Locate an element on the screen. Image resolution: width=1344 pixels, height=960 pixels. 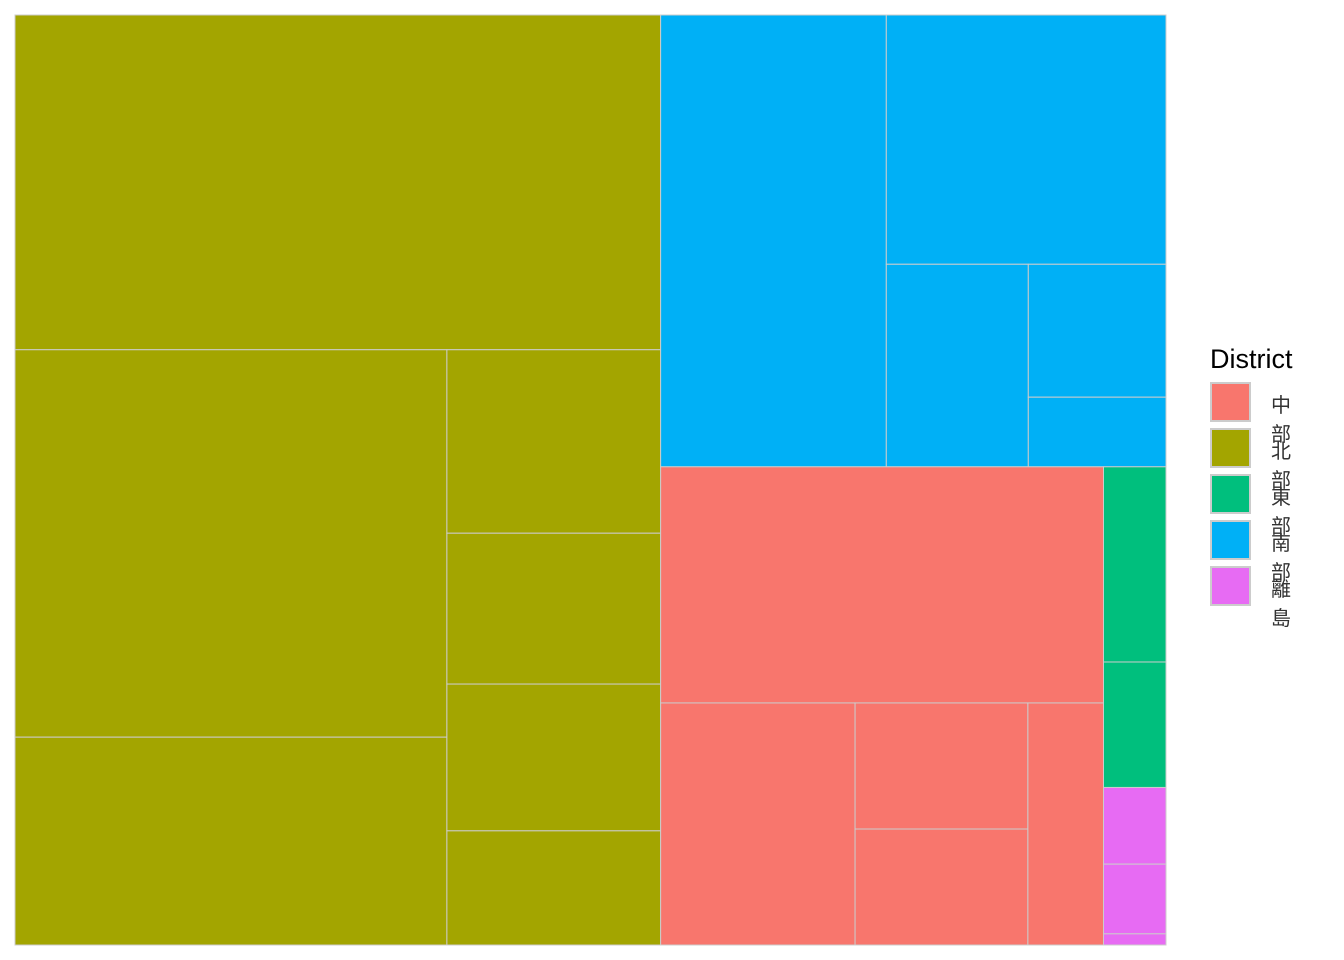
legend-item: 北部 is located at coordinates (1251, 451).